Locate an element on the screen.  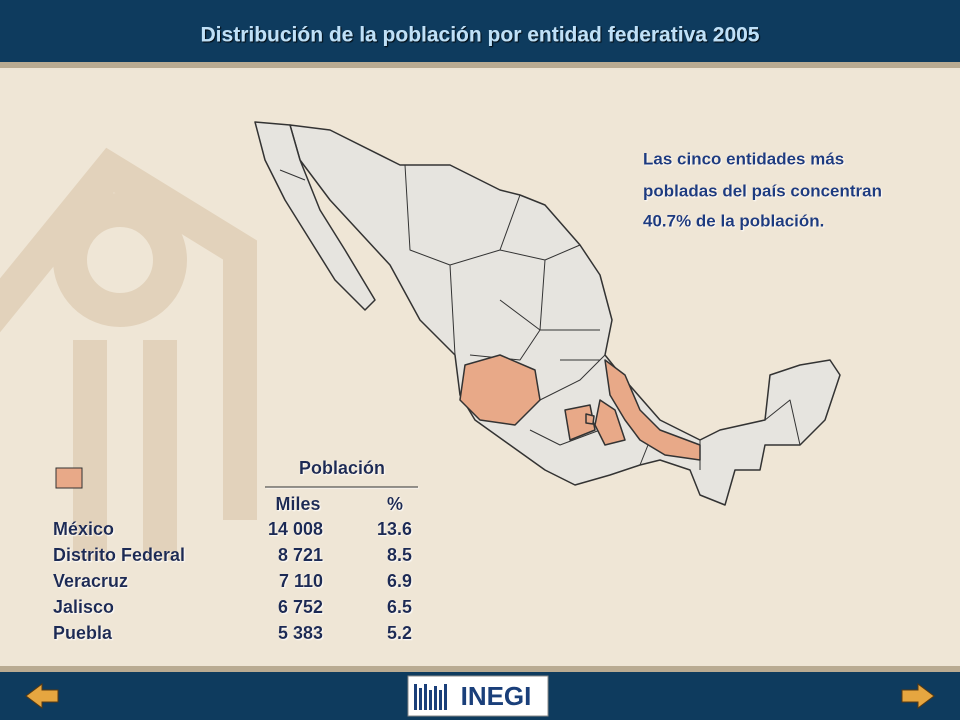
cell-percent: 13.6 is located at coordinates (394, 529).